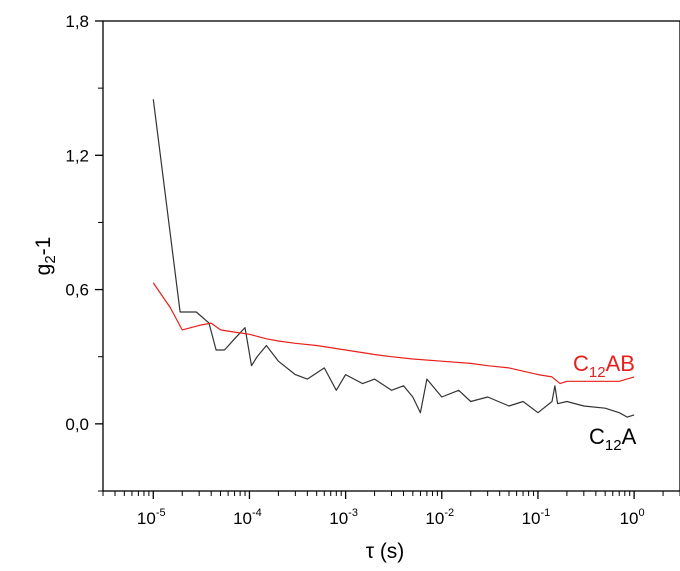 This screenshot has height=571, width=680. I want to click on x-tick-labels: 10⁻⁵ 10⁻⁴ 10⁻³ 10⁻² 10⁻¹ 10⁰, so click(391, 517).